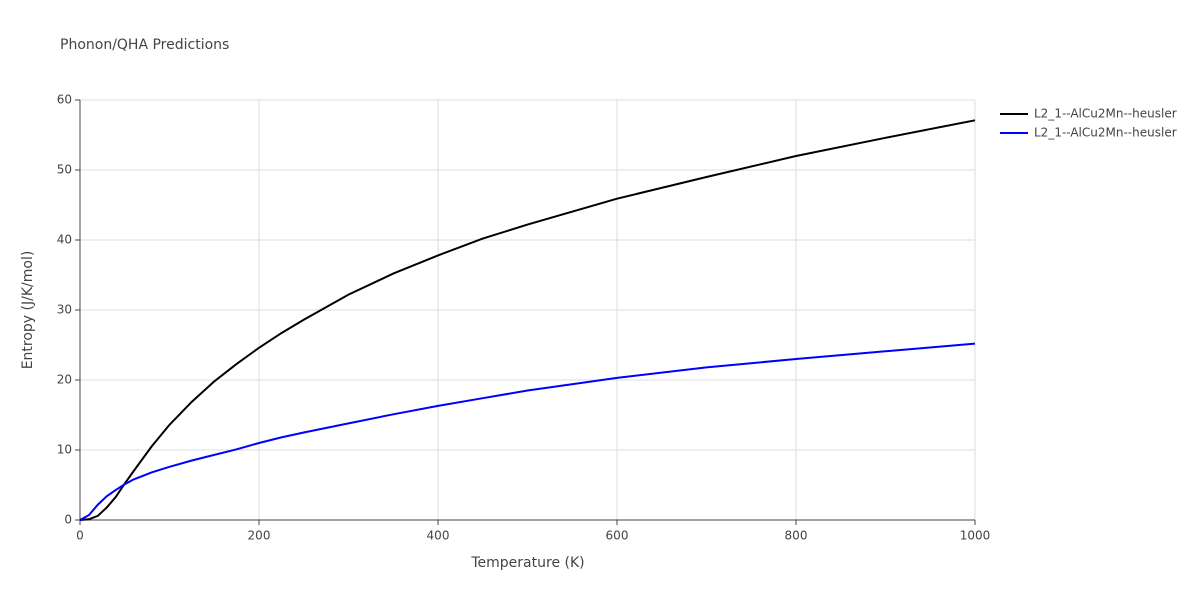 The height and width of the screenshot is (604, 1200). Describe the element at coordinates (64, 240) in the screenshot. I see `y-tick-label: 40` at that location.